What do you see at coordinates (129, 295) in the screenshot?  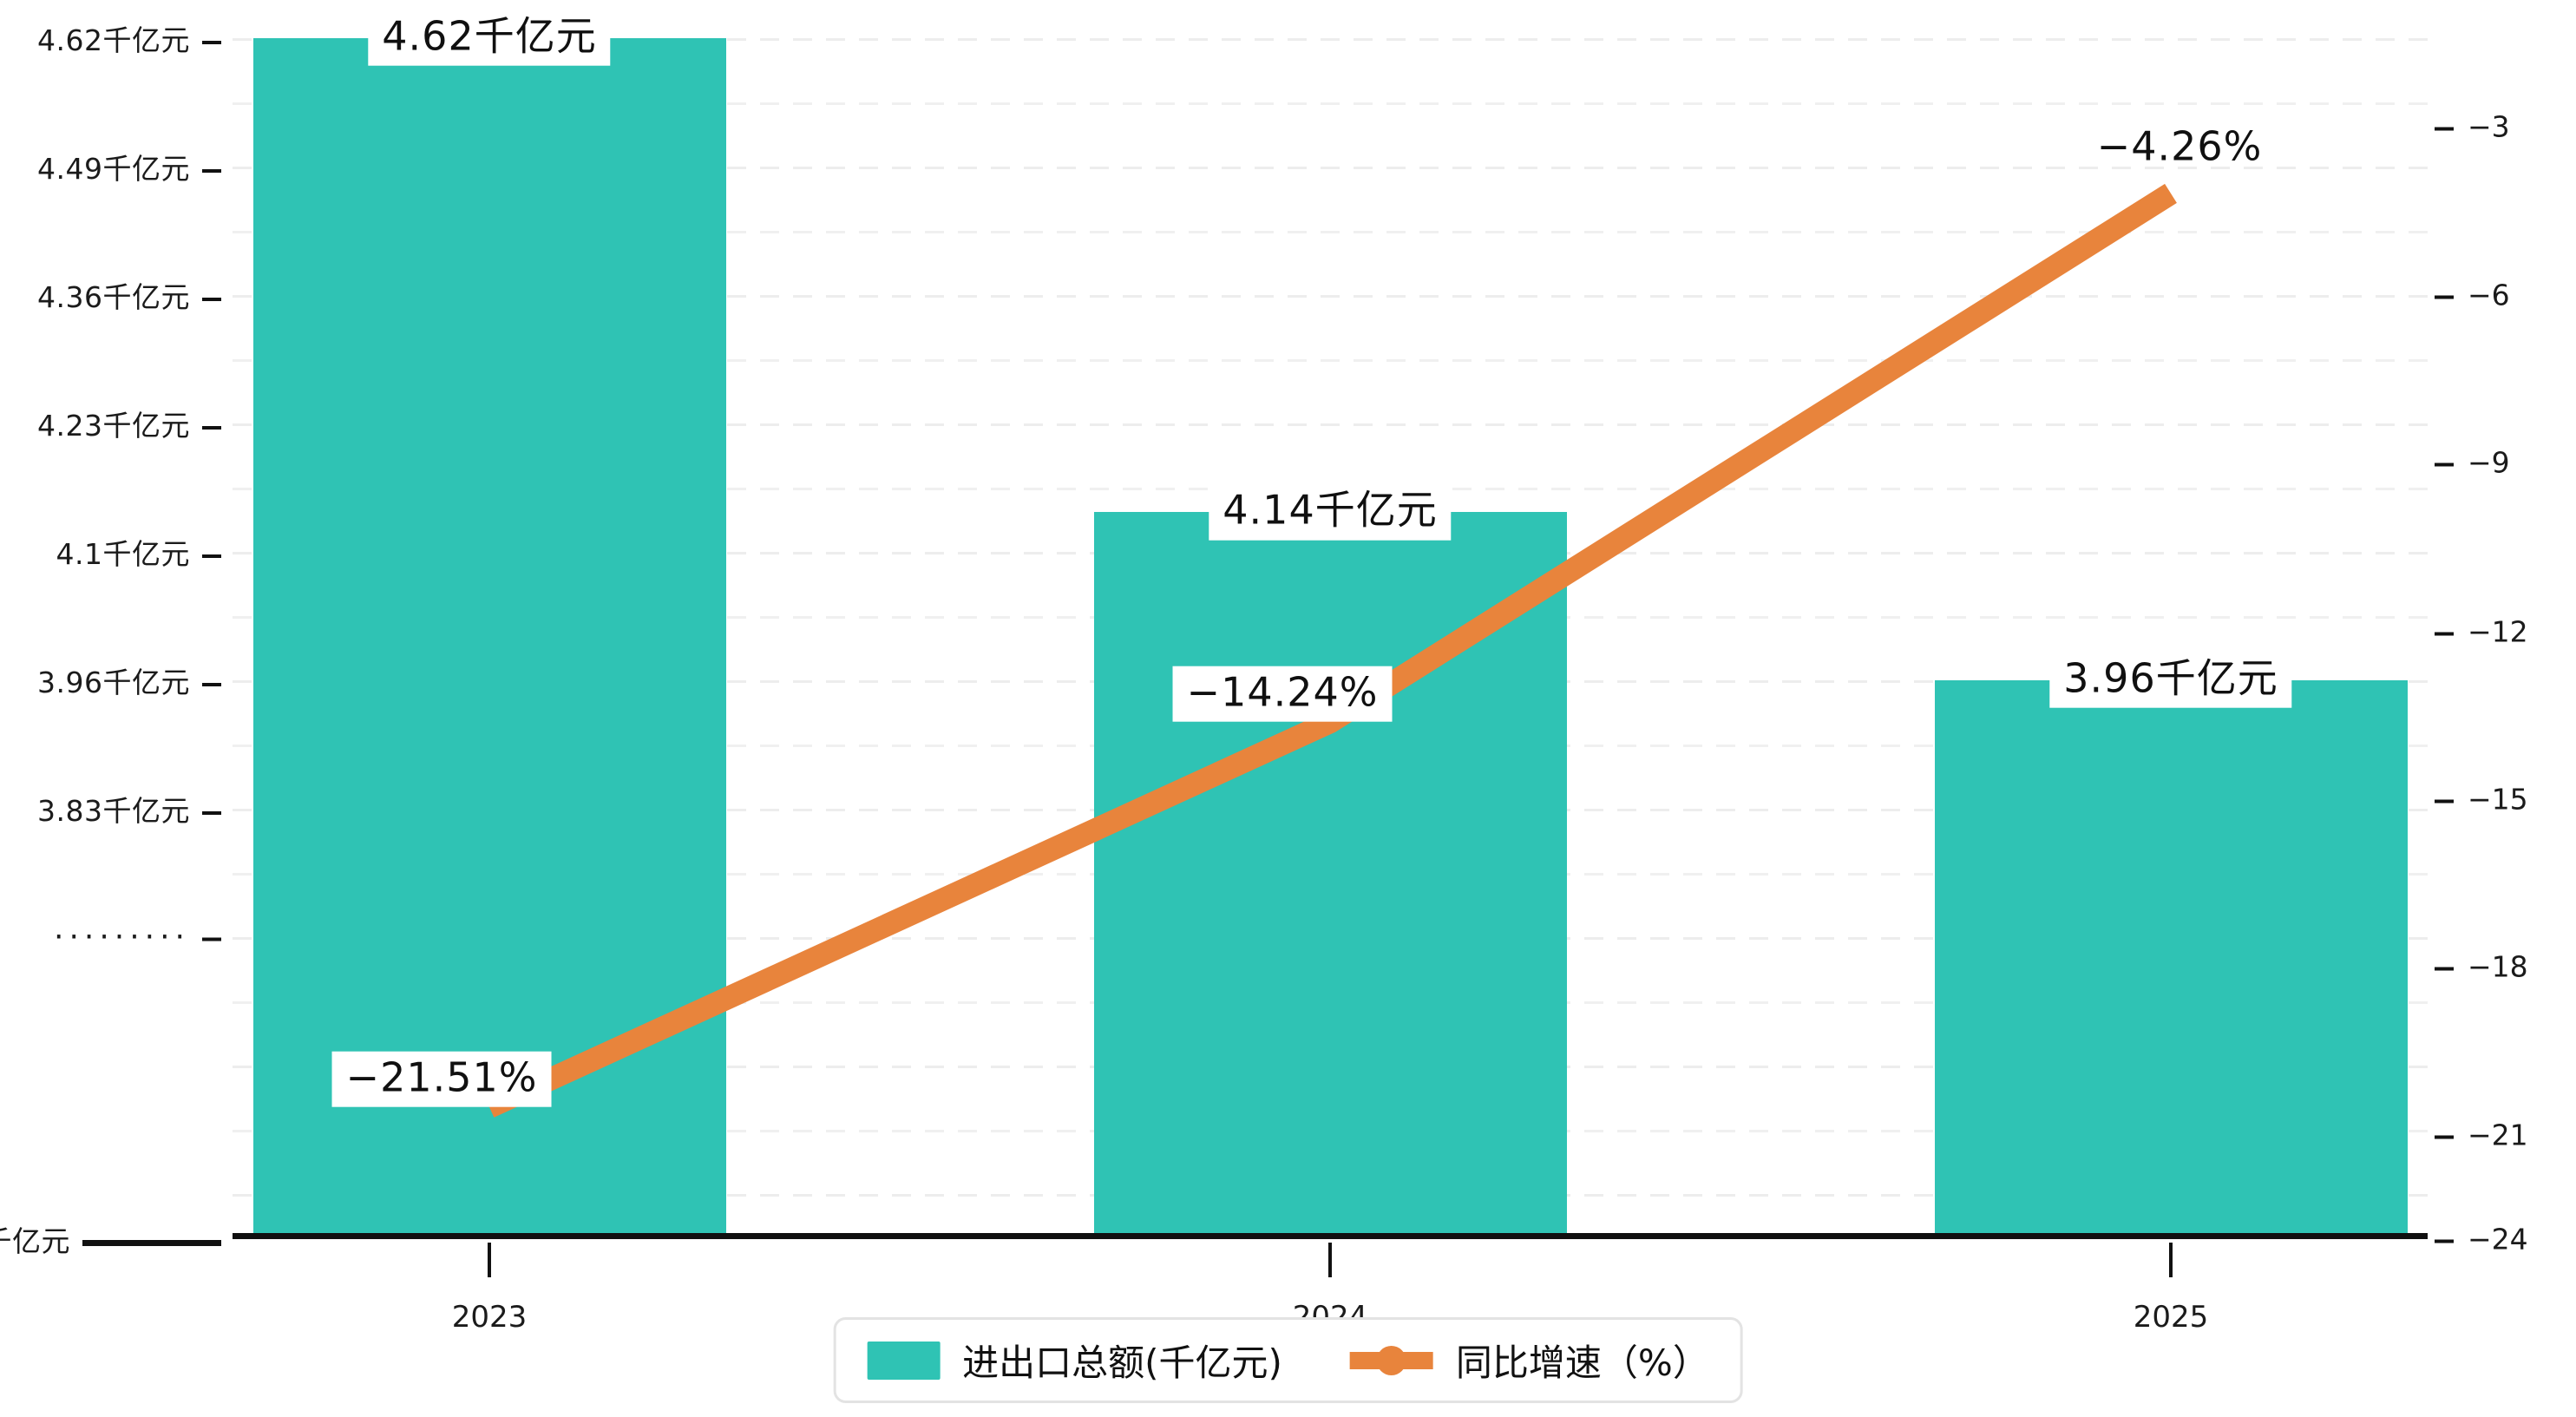 I see `y-axis-left-tick-label: 4.36千亿元` at bounding box center [129, 295].